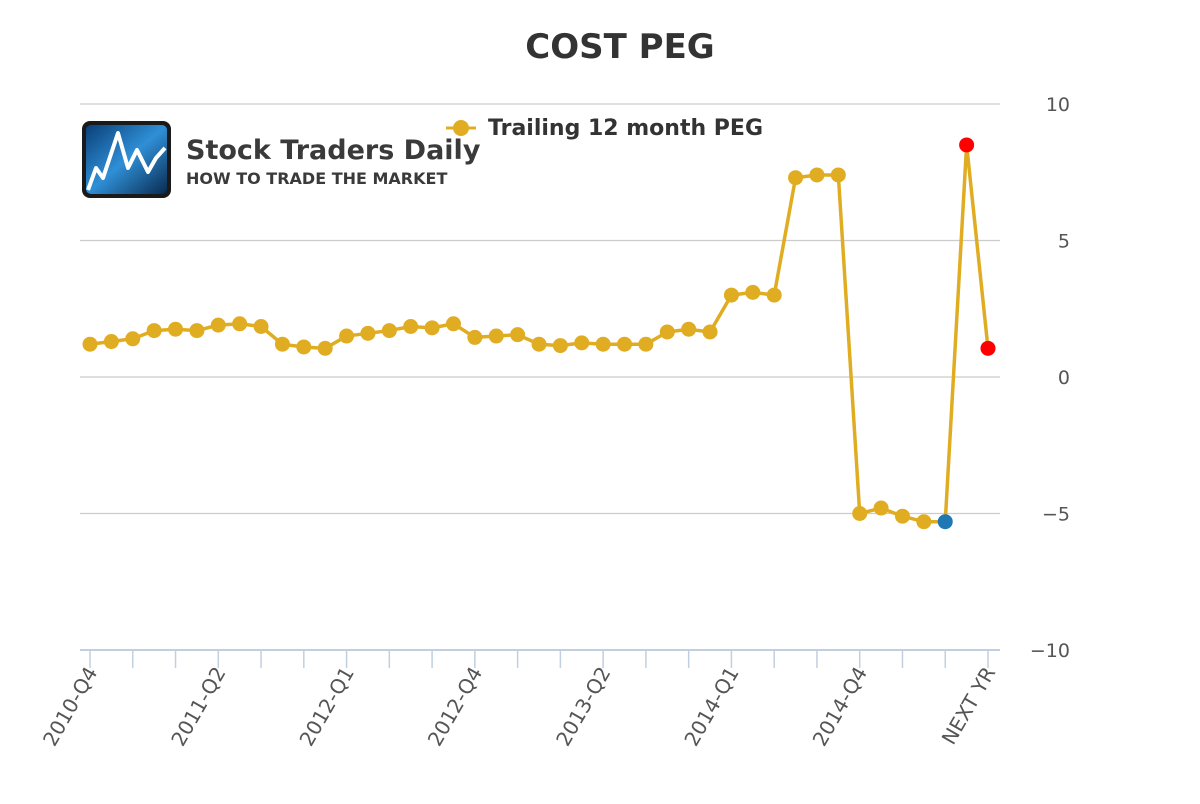  I want to click on y-tick-label: −10, so click(1050, 651).